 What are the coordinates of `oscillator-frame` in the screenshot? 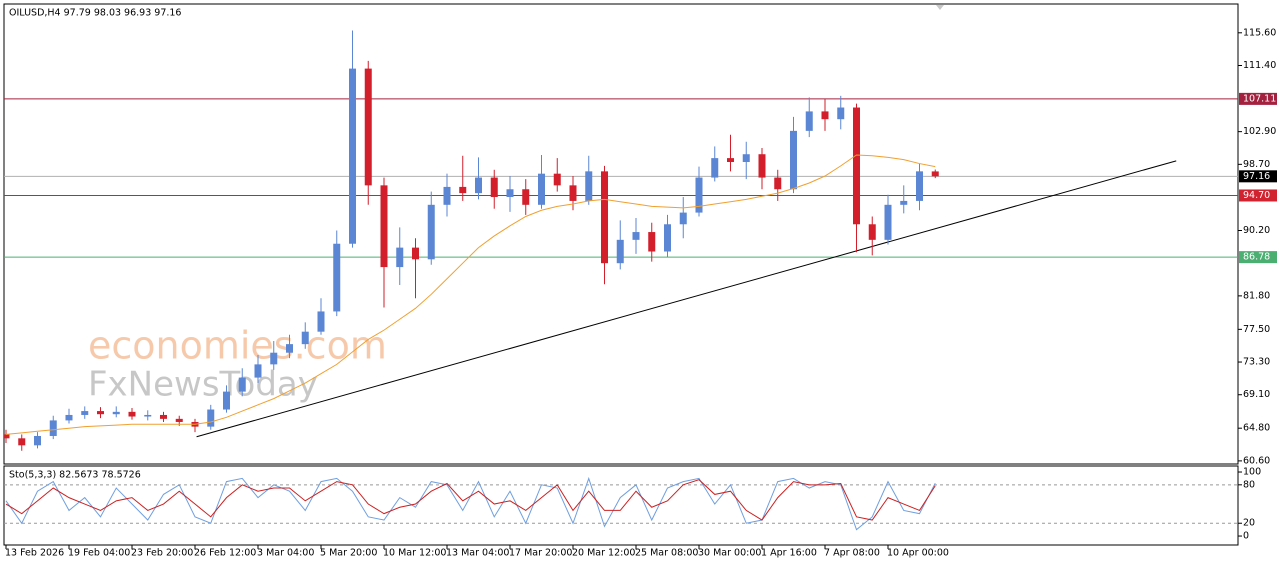 It's located at (621, 505).